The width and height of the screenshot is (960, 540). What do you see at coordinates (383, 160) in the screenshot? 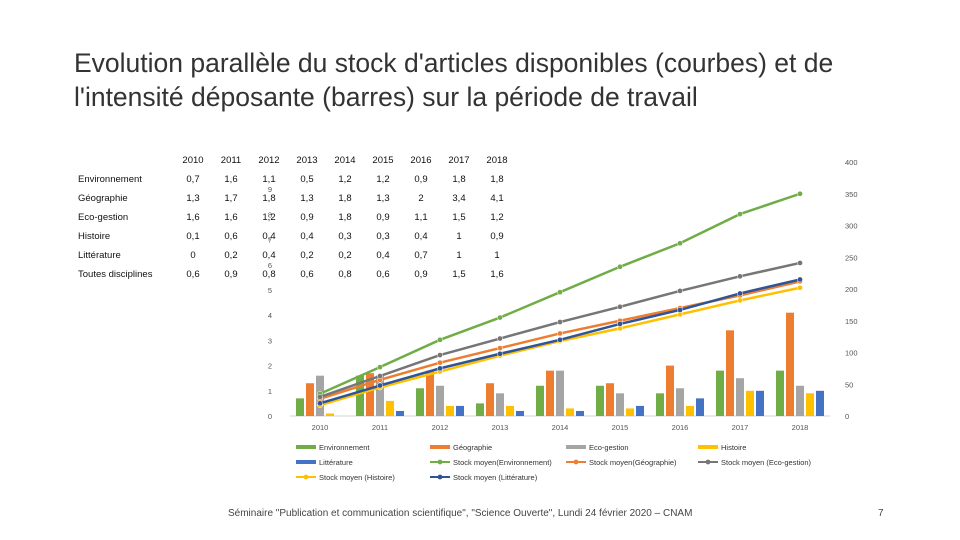
I see `year-header: 2015` at bounding box center [383, 160].